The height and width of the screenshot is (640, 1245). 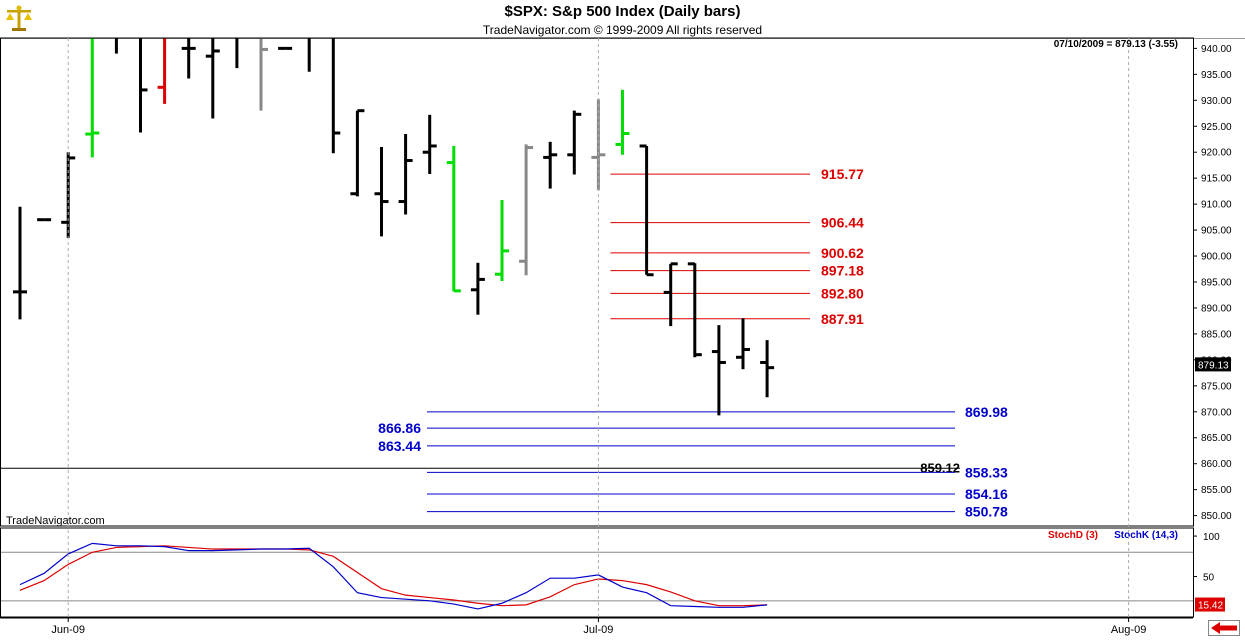 I want to click on y-tick-label: 890.00, so click(x=1216, y=308).